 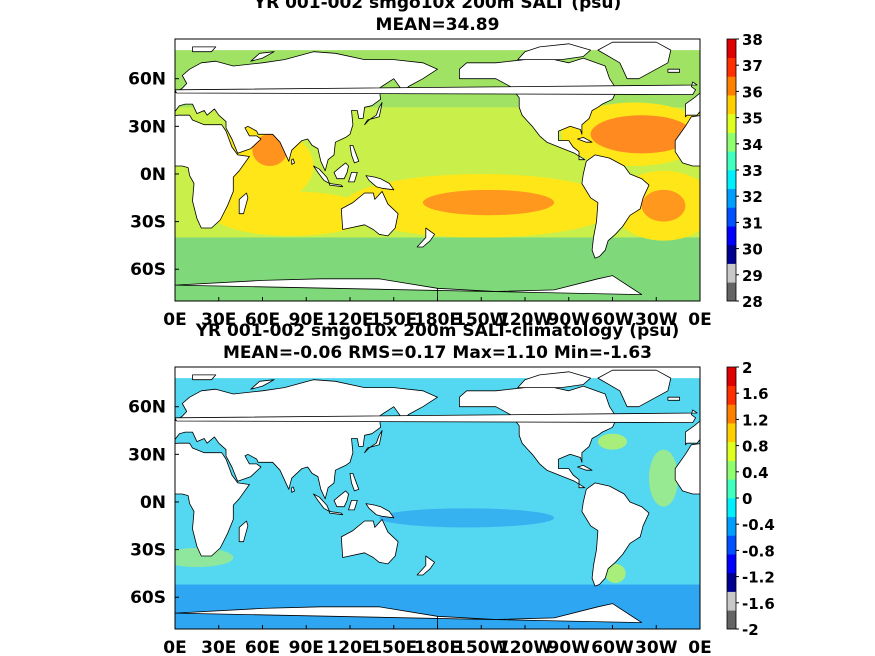 What do you see at coordinates (663, 478) in the screenshot?
I see `atlantic-positive` at bounding box center [663, 478].